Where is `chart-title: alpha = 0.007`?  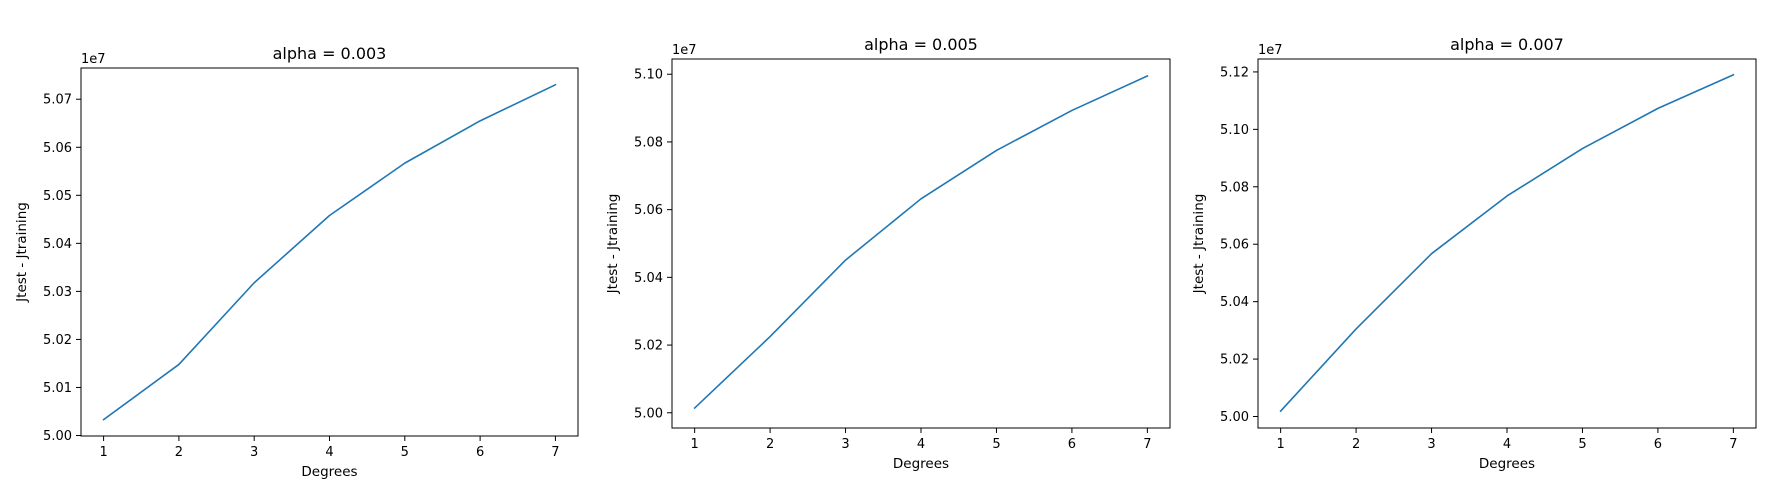
chart-title: alpha = 0.007 is located at coordinates (1507, 44).